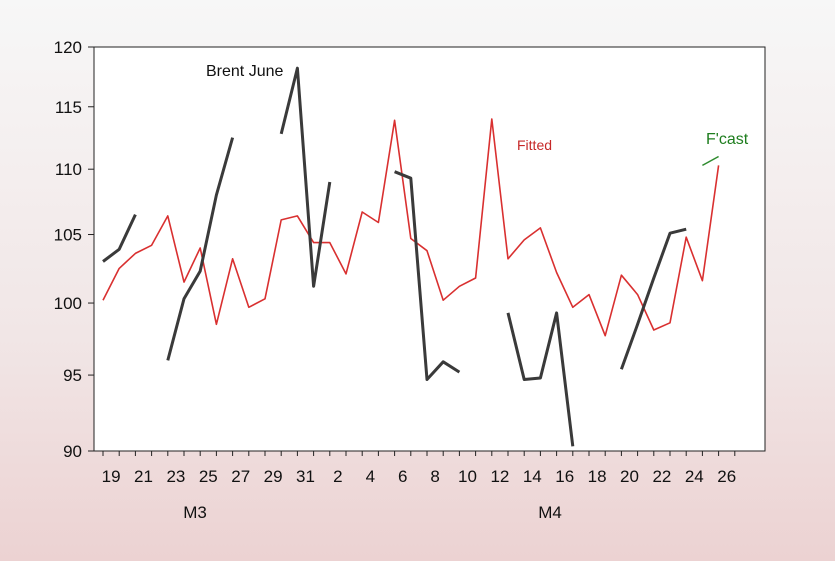 This screenshot has width=835, height=561. What do you see at coordinates (68, 303) in the screenshot?
I see `y-tick-label: 100` at bounding box center [68, 303].